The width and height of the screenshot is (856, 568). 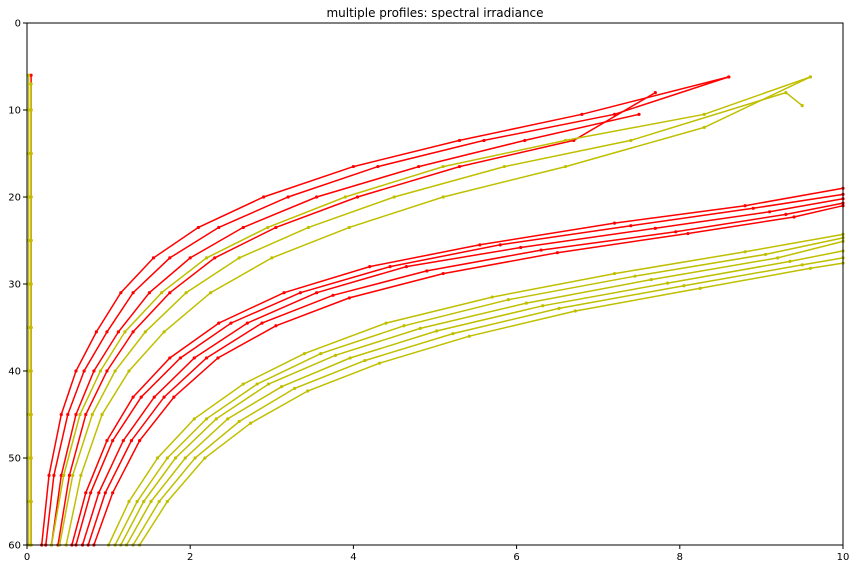 I want to click on y-tick-label: 0, so click(x=18, y=24).